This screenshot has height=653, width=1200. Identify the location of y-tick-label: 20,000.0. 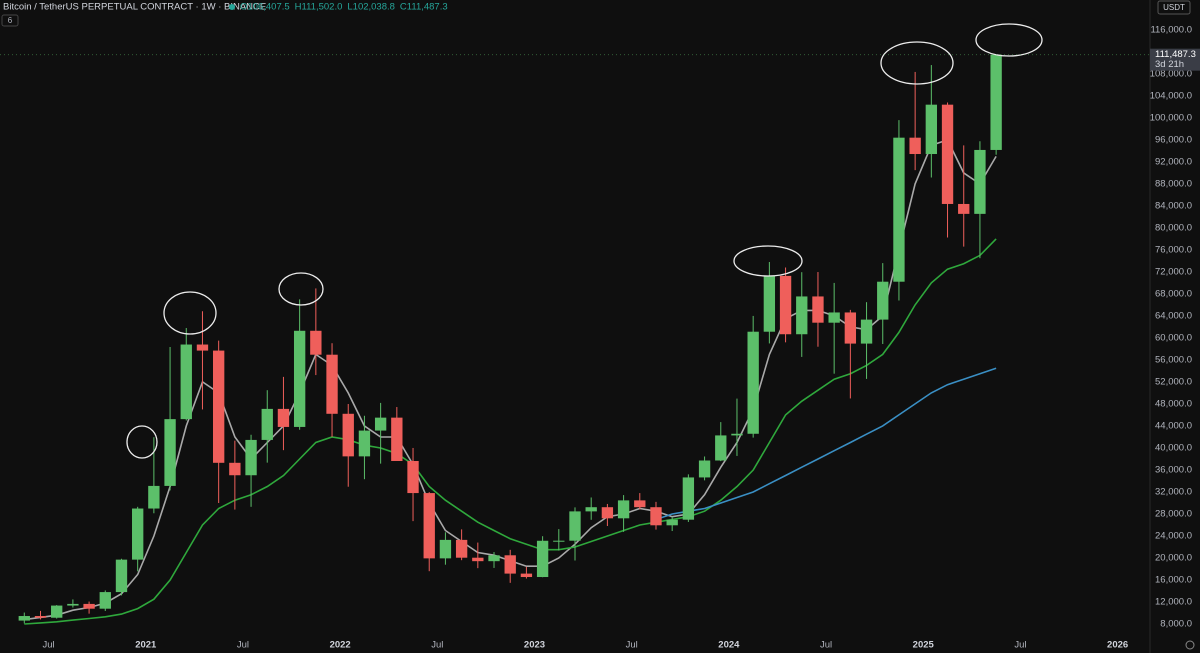
(1173, 557).